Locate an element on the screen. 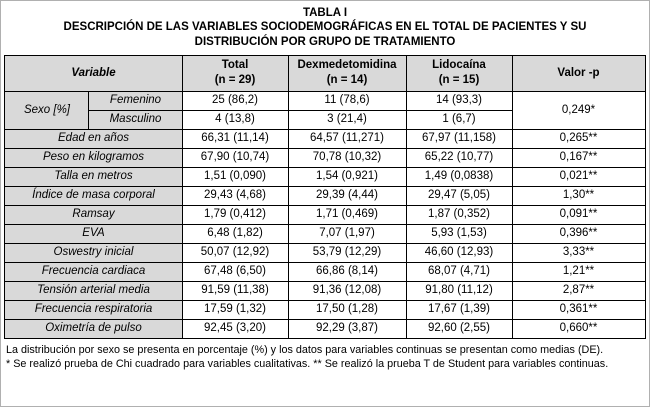 This screenshot has height=407, width=650. p-value: 0,660** is located at coordinates (578, 328).